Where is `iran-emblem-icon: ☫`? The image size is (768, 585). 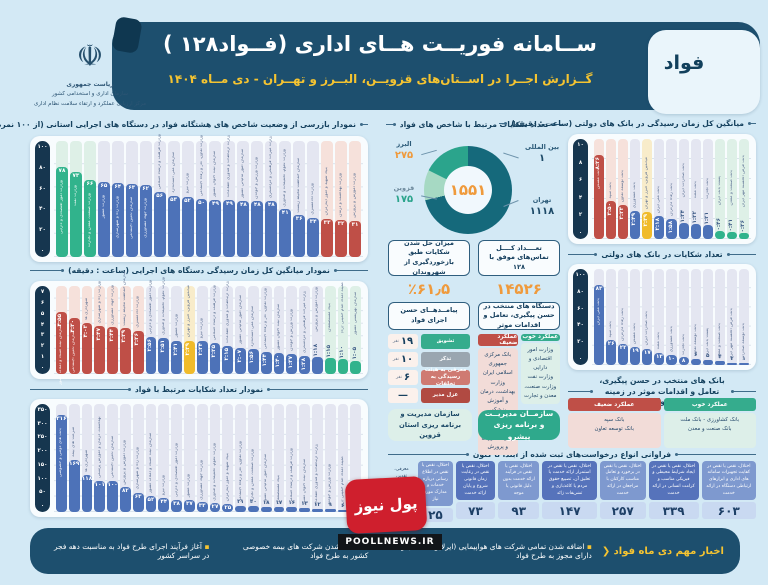 iran-emblem-icon: ☫ is located at coordinates (90, 56).